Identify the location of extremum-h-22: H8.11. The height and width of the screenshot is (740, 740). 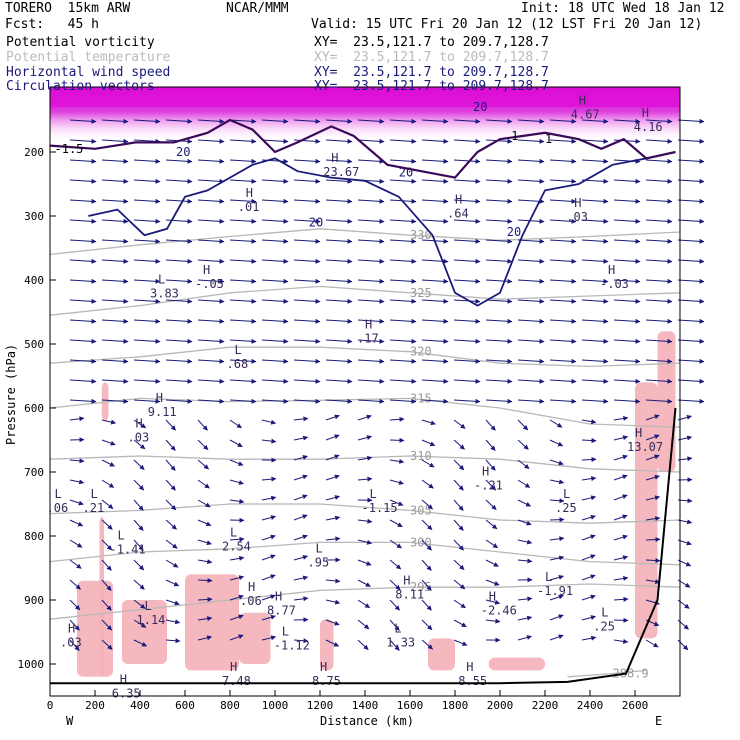
(409, 587).